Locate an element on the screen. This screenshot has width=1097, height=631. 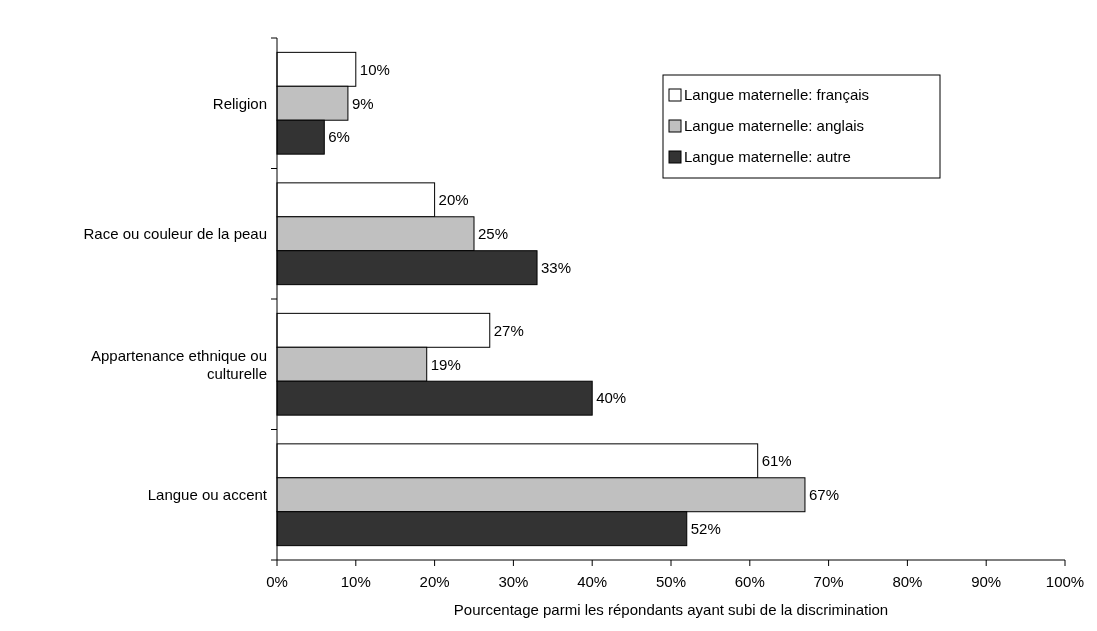
legend-label: Langue maternelle: autre is located at coordinates (767, 157).